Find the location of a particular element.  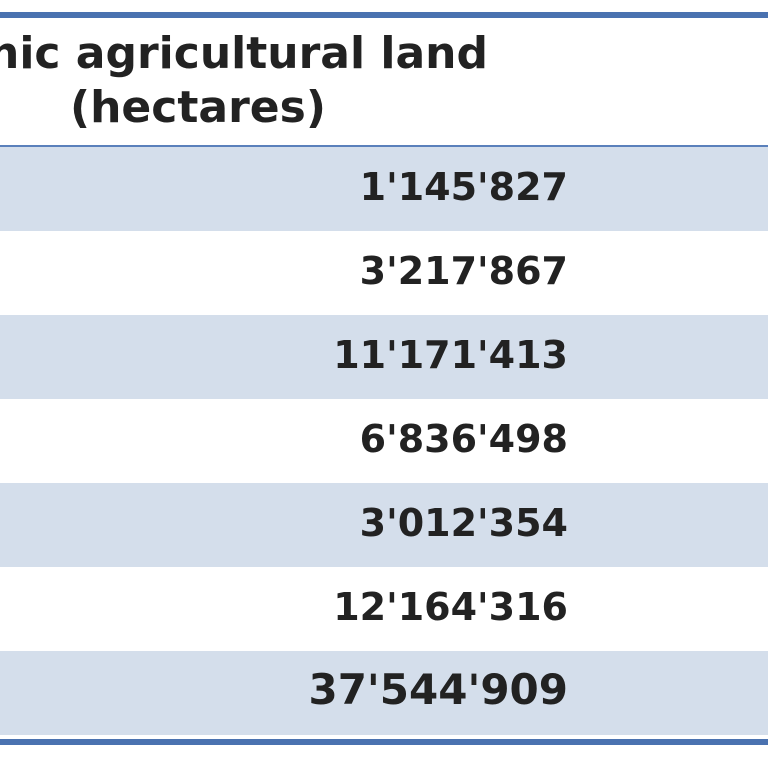

table-row: 6'836'498 is located at coordinates (384, 441).